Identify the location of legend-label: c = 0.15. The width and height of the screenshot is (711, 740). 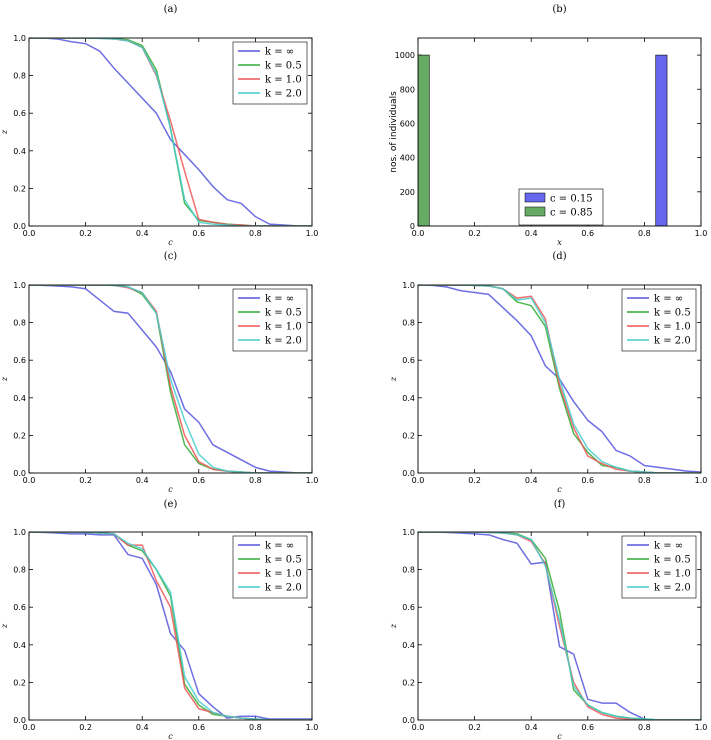
(571, 199).